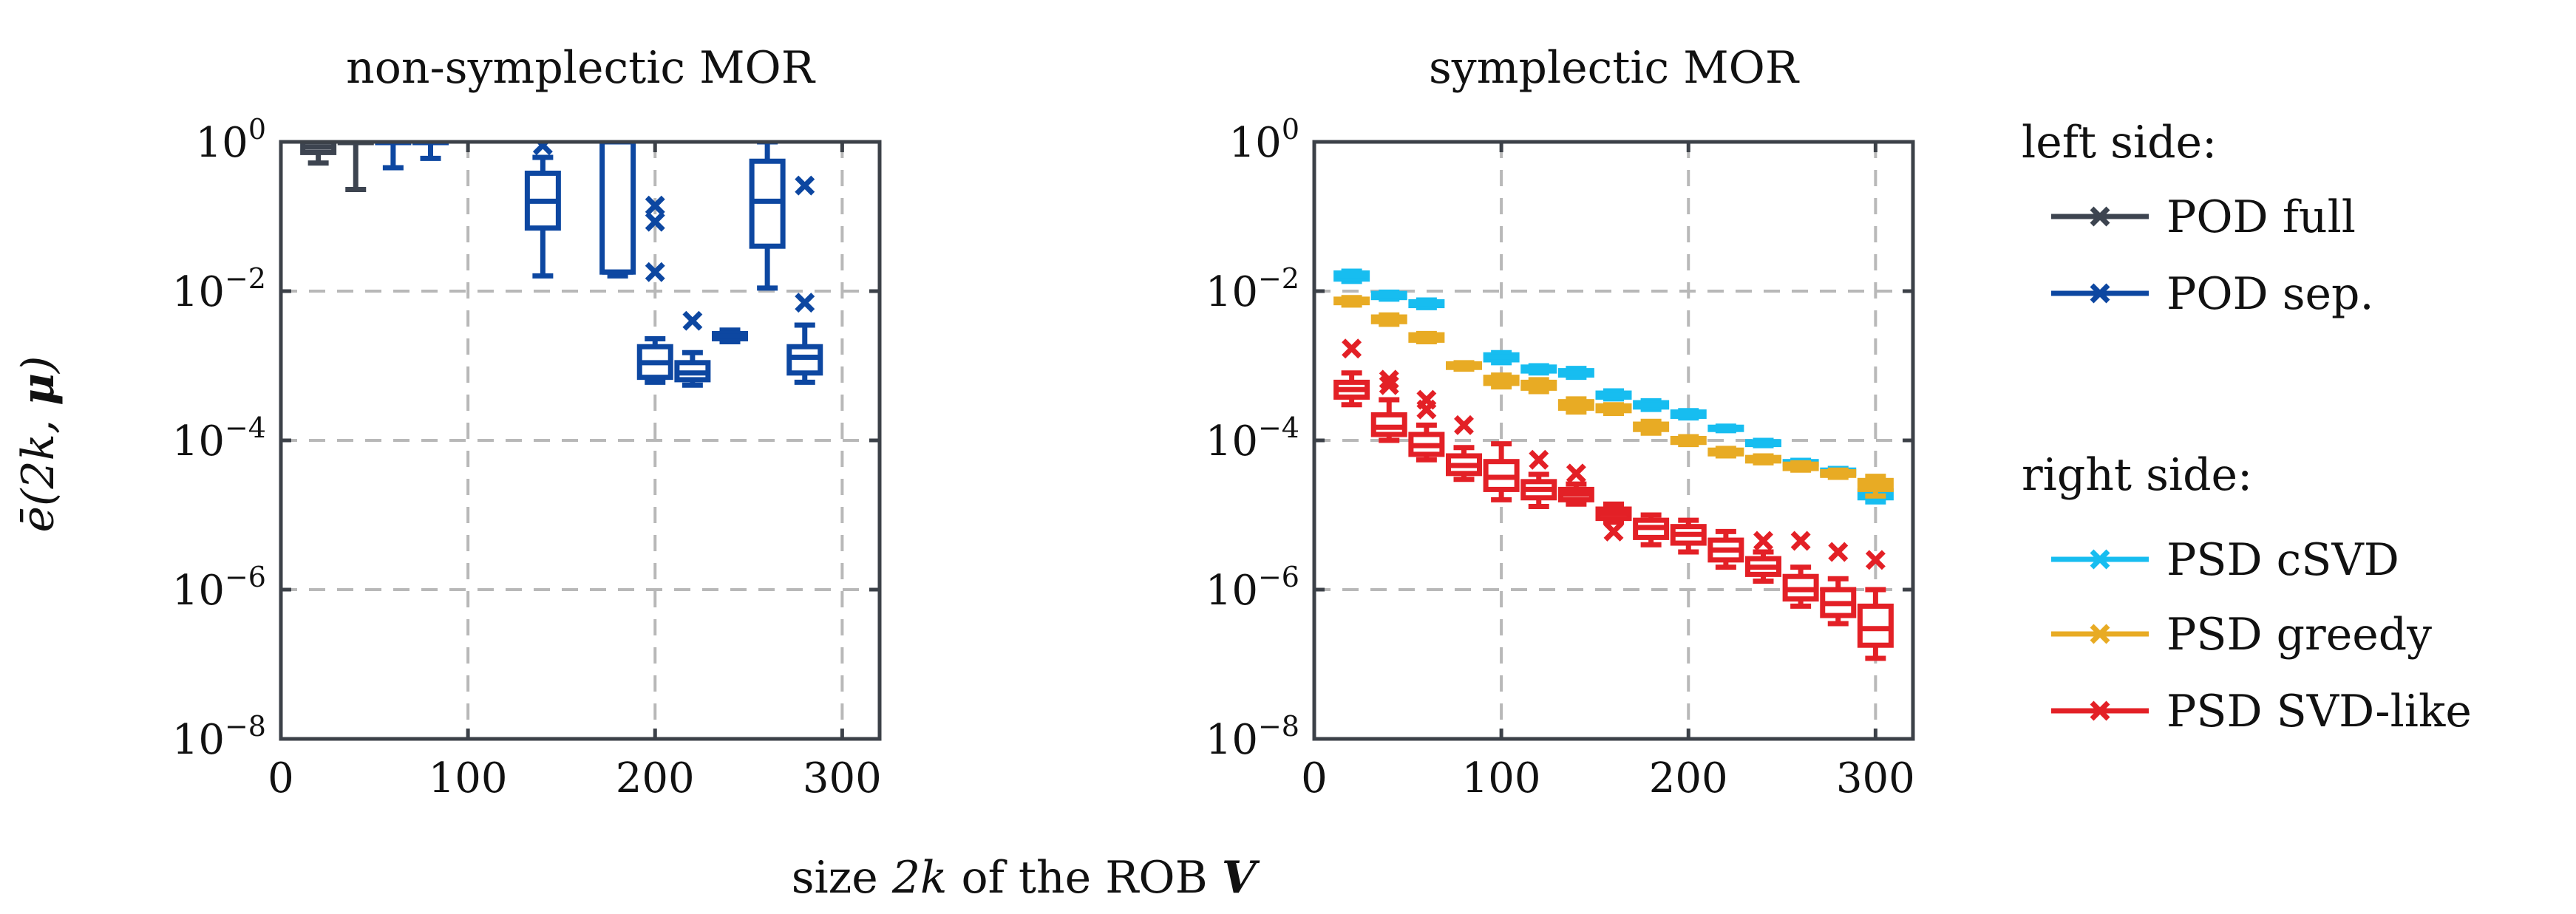 This screenshot has height=914, width=2576. What do you see at coordinates (2283, 560) in the screenshot?
I see `legend-label: PSD cSVD` at bounding box center [2283, 560].